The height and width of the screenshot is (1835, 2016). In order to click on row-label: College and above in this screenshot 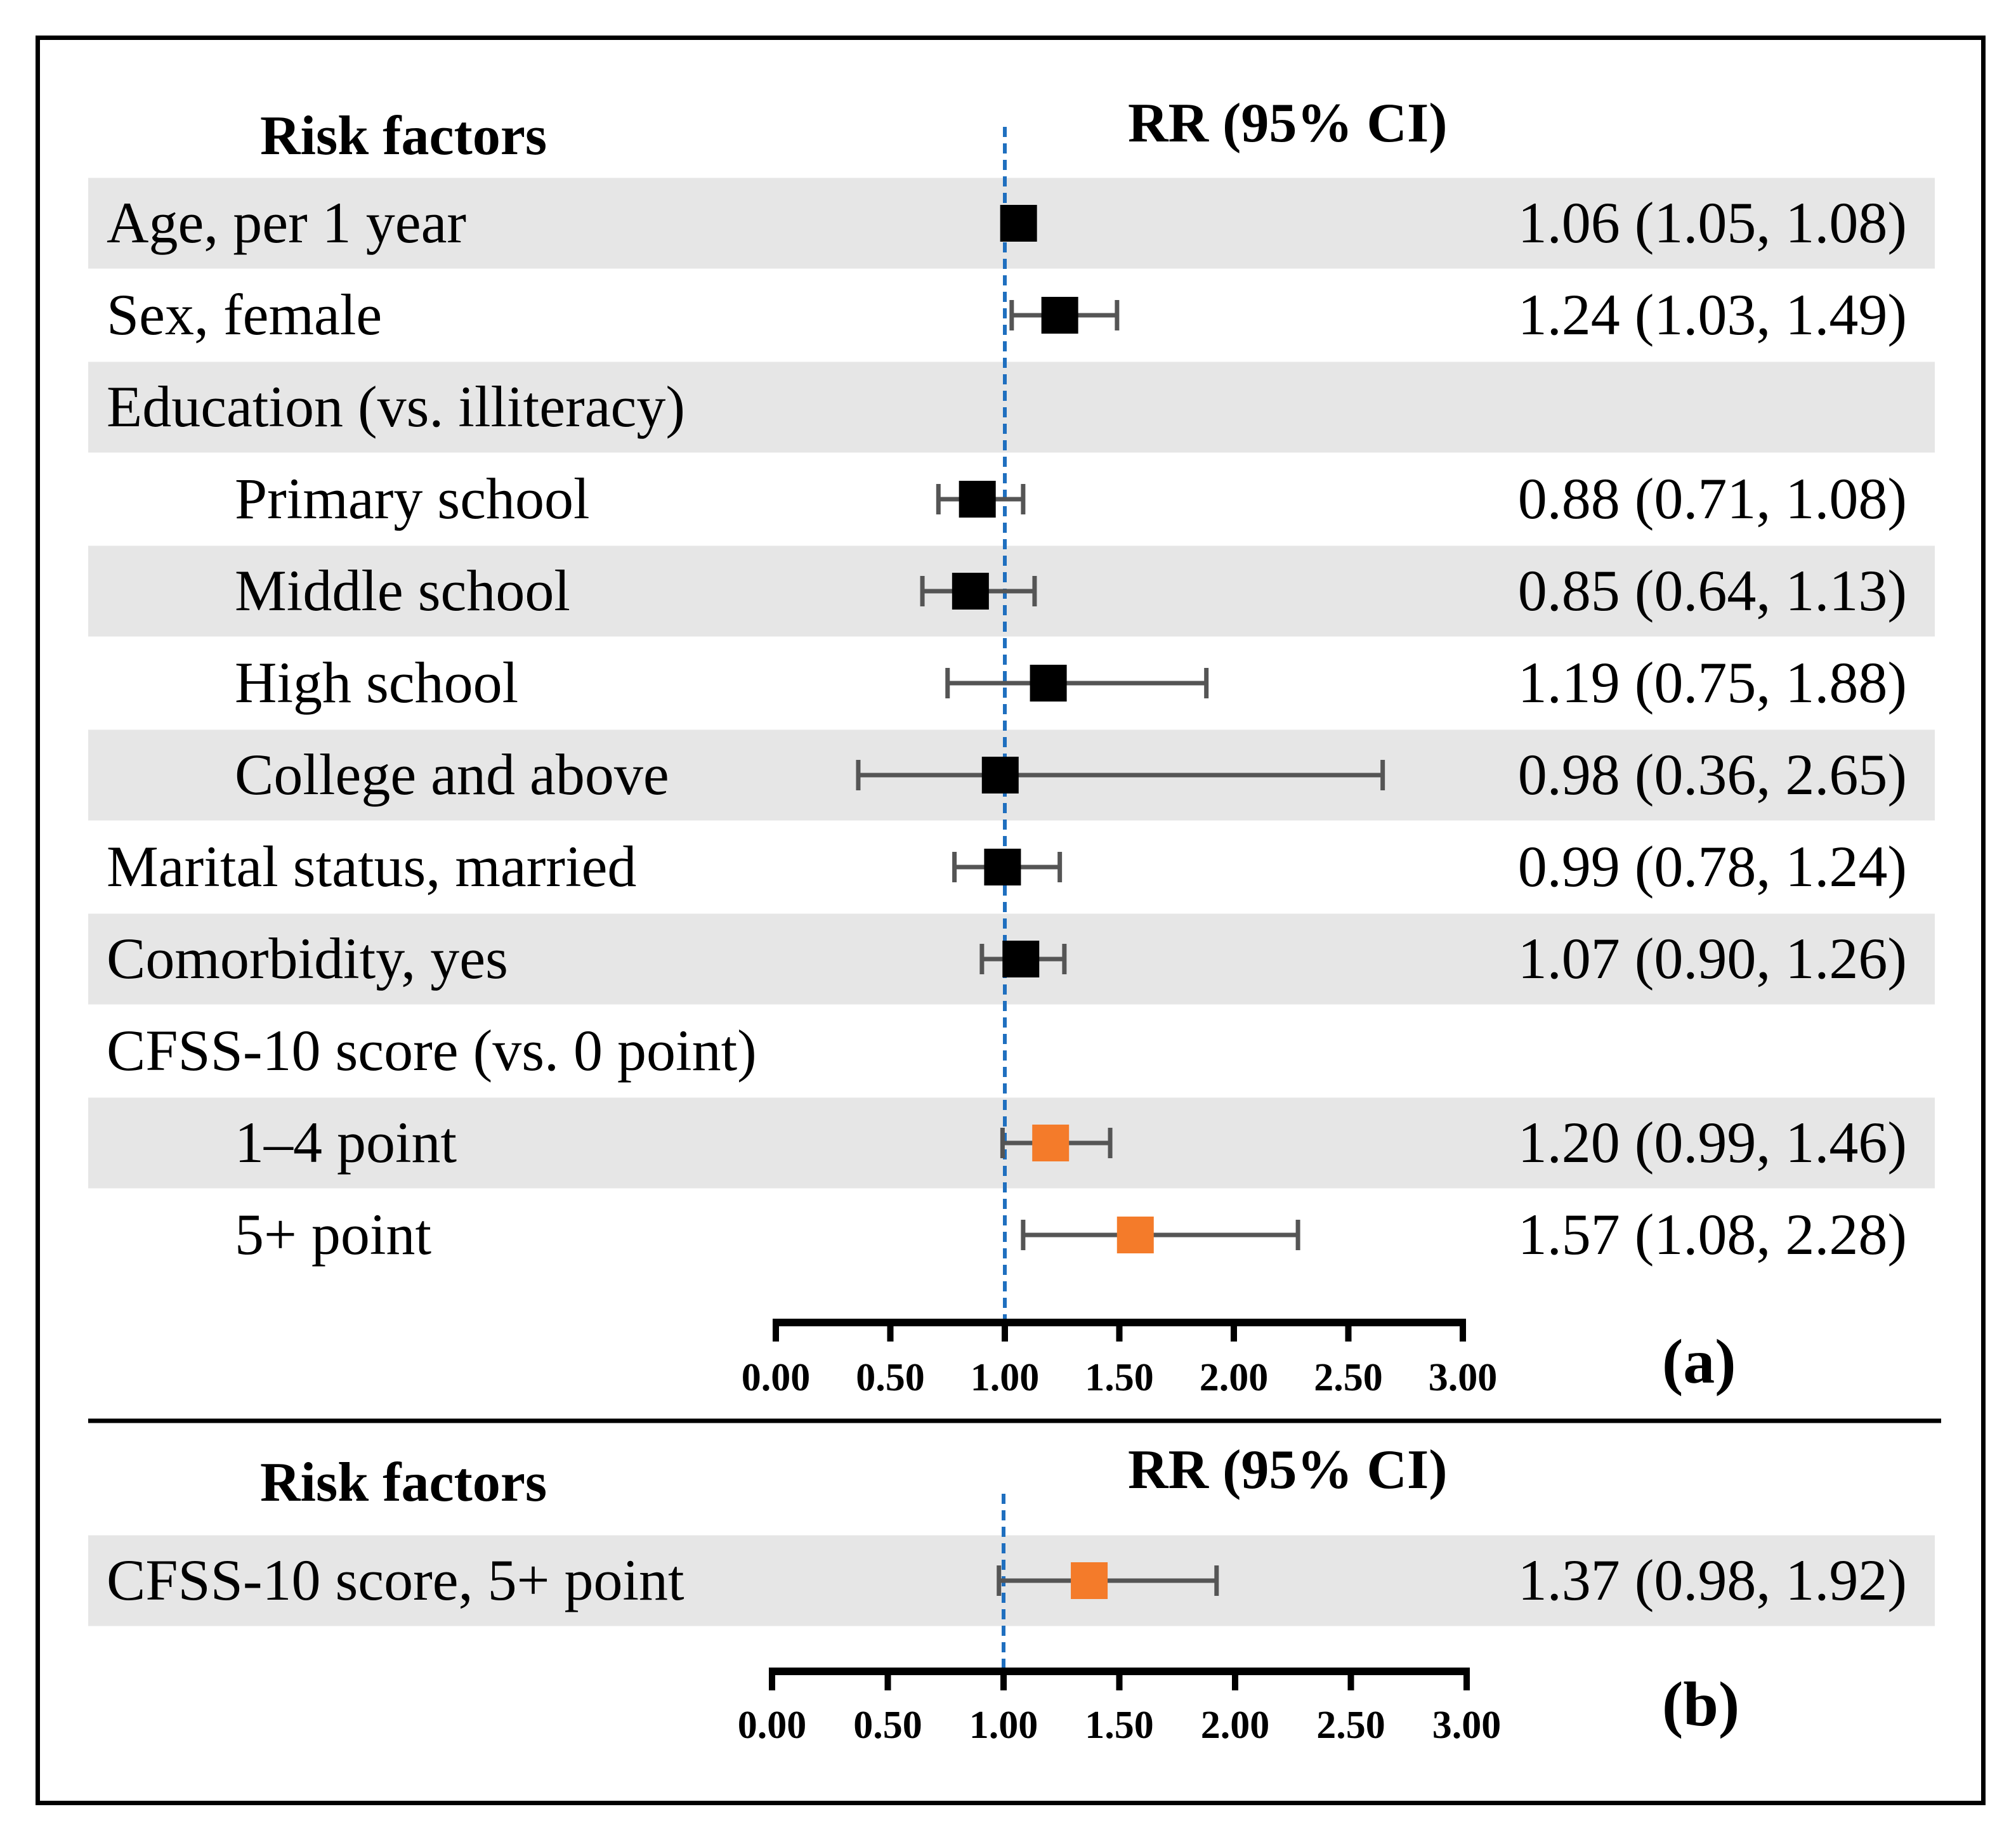, I will do `click(452, 774)`.